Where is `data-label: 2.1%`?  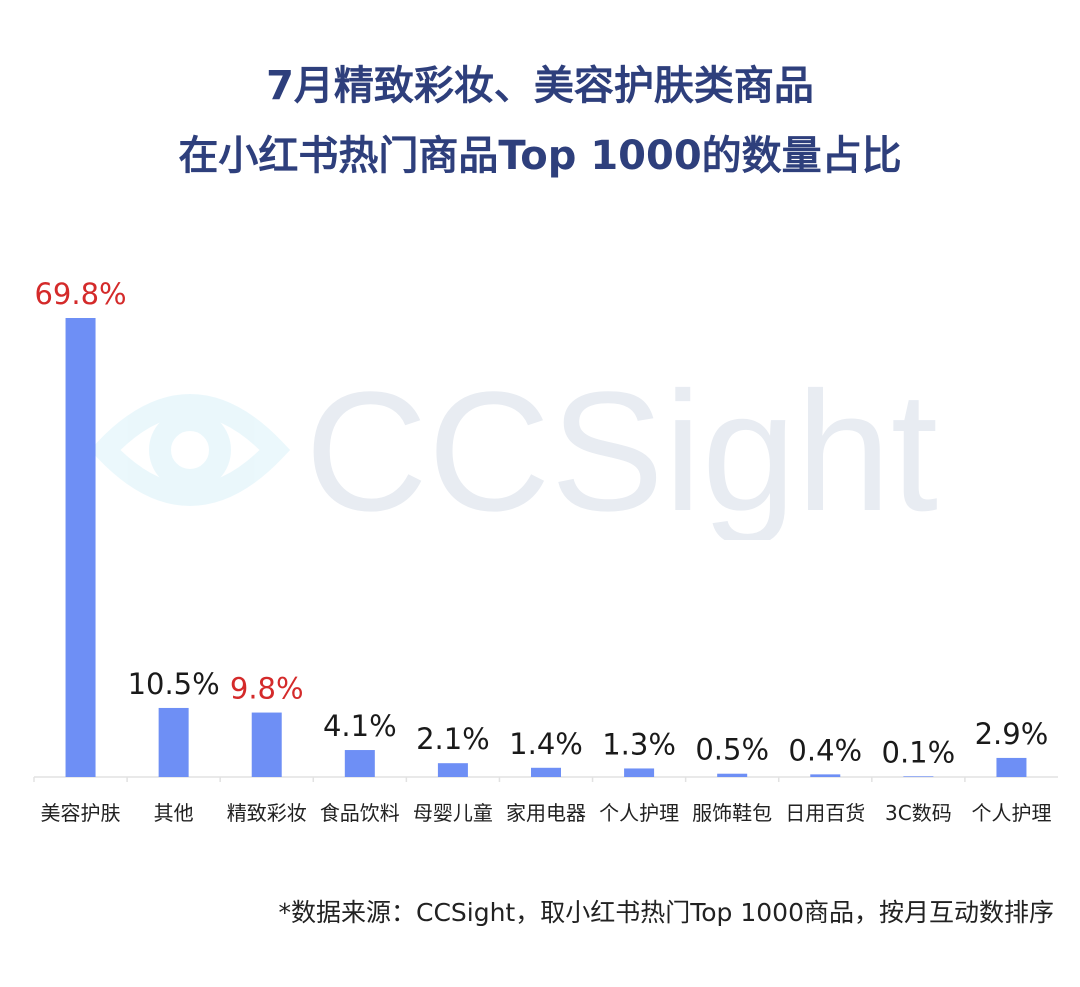 data-label: 2.1% is located at coordinates (453, 739).